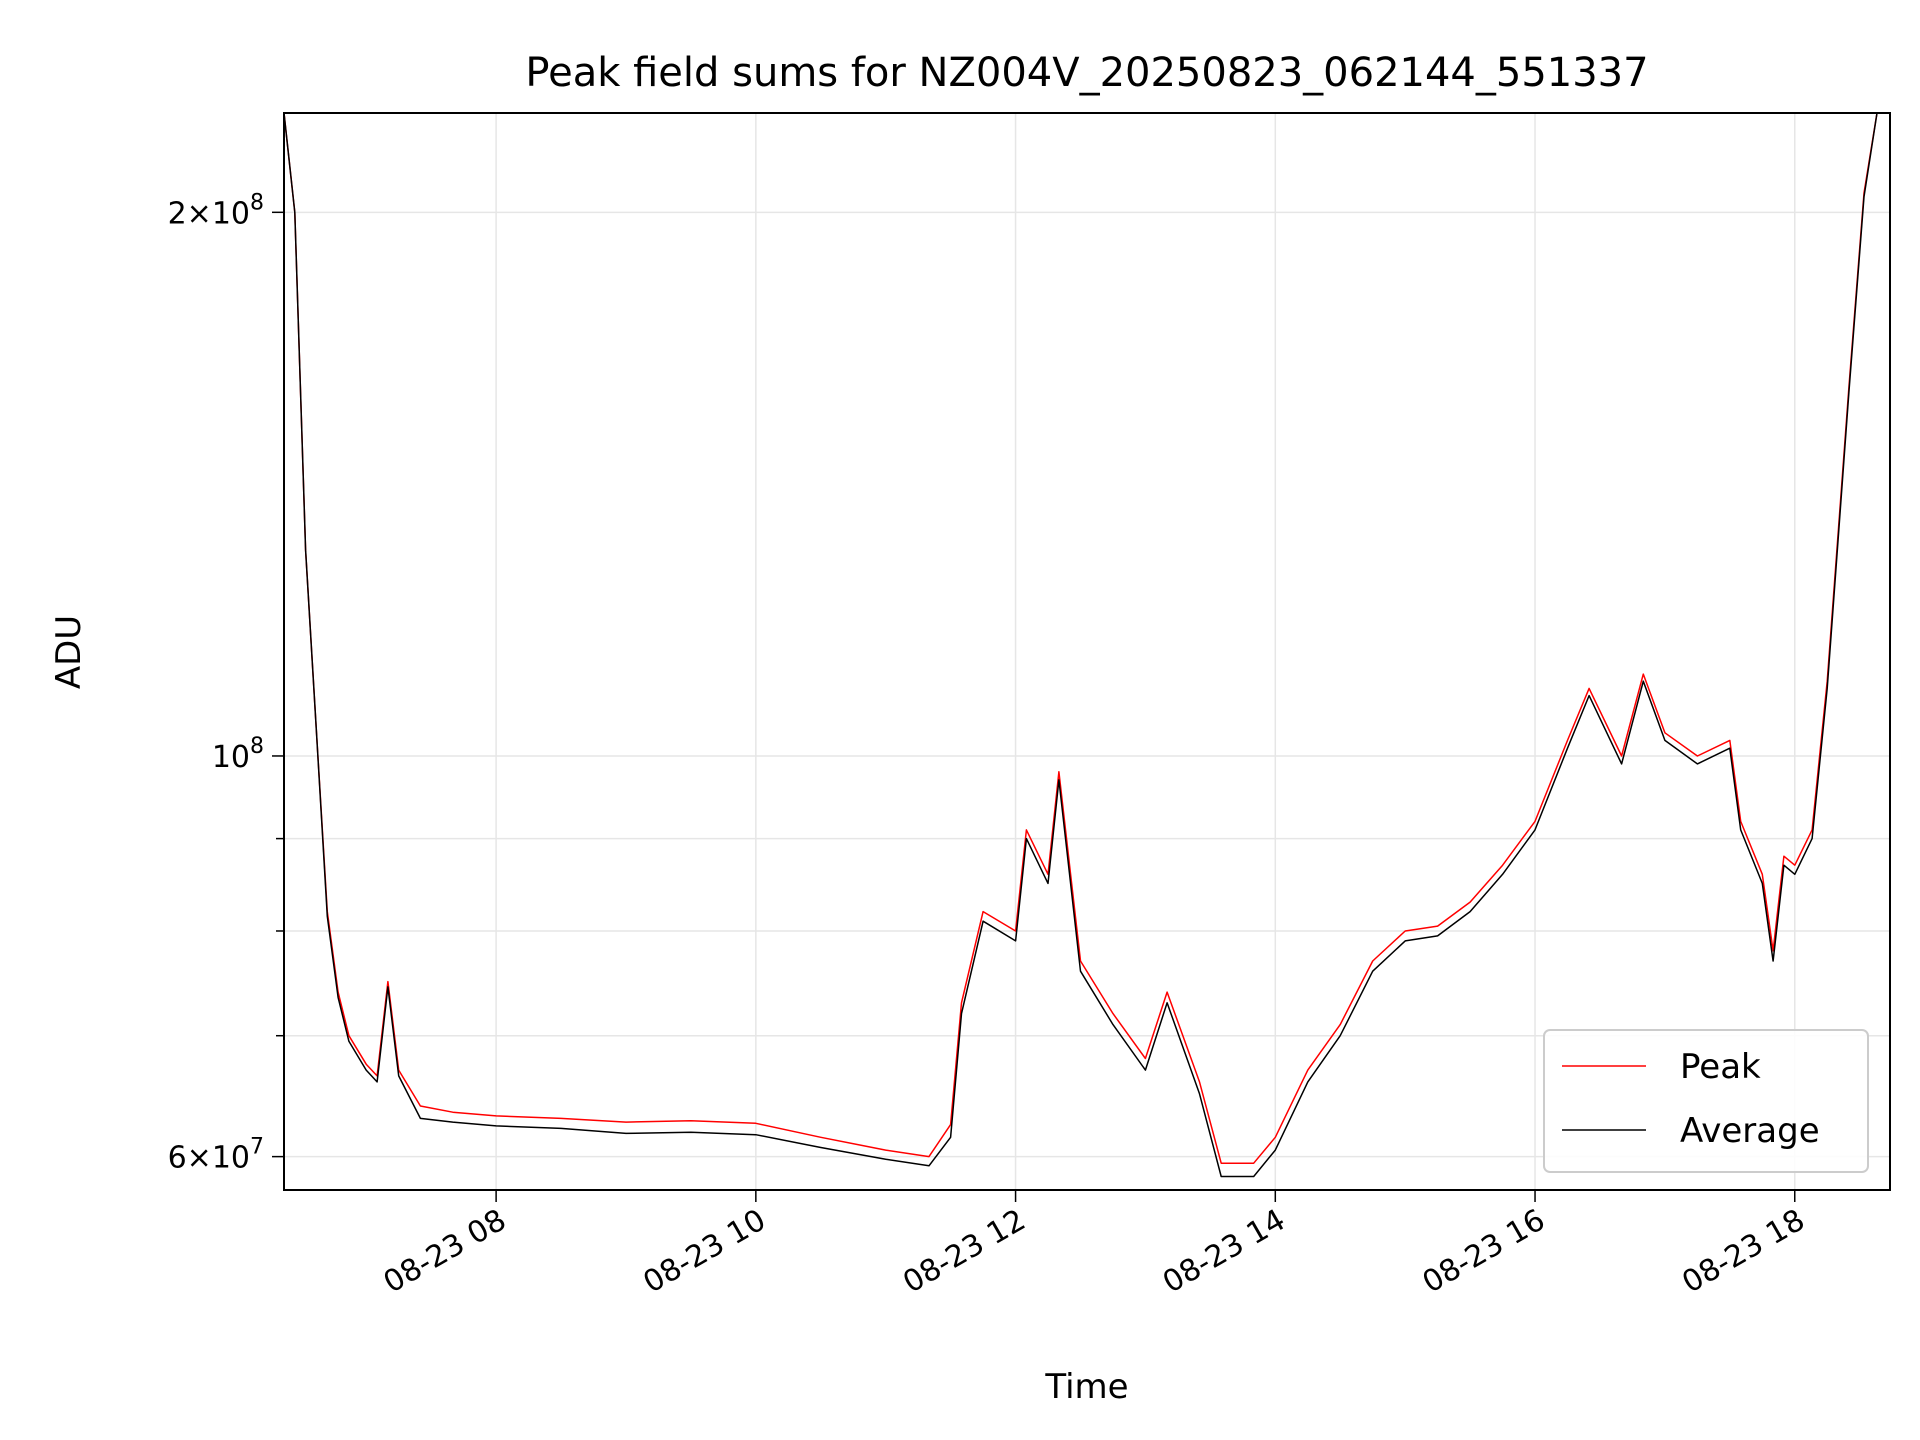 The width and height of the screenshot is (1920, 1440). Describe the element at coordinates (1086, 1387) in the screenshot. I see `x-axis-label: Time` at that location.